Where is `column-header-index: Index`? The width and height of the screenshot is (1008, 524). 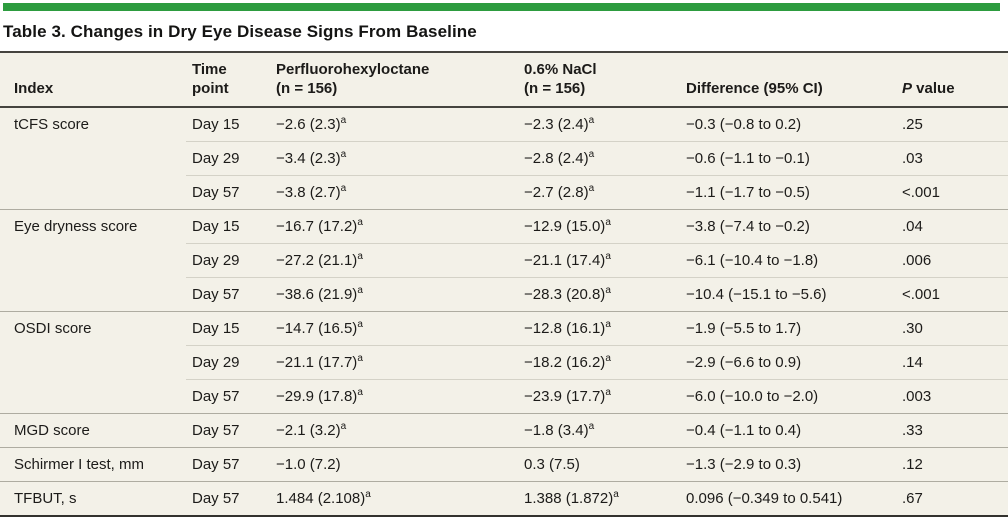 column-header-index: Index is located at coordinates (93, 80).